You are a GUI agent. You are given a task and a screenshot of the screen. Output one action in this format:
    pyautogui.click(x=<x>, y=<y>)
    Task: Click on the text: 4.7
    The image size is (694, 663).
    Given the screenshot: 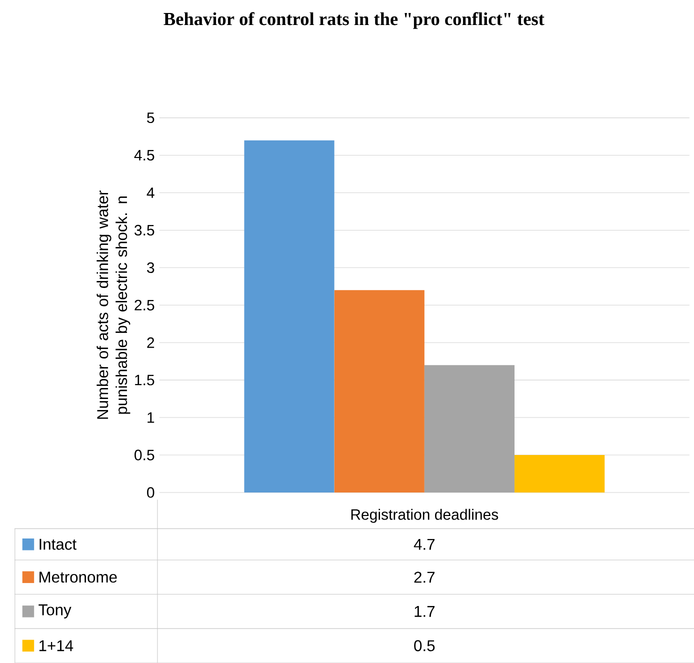 What is the action you would take?
    pyautogui.click(x=424, y=544)
    